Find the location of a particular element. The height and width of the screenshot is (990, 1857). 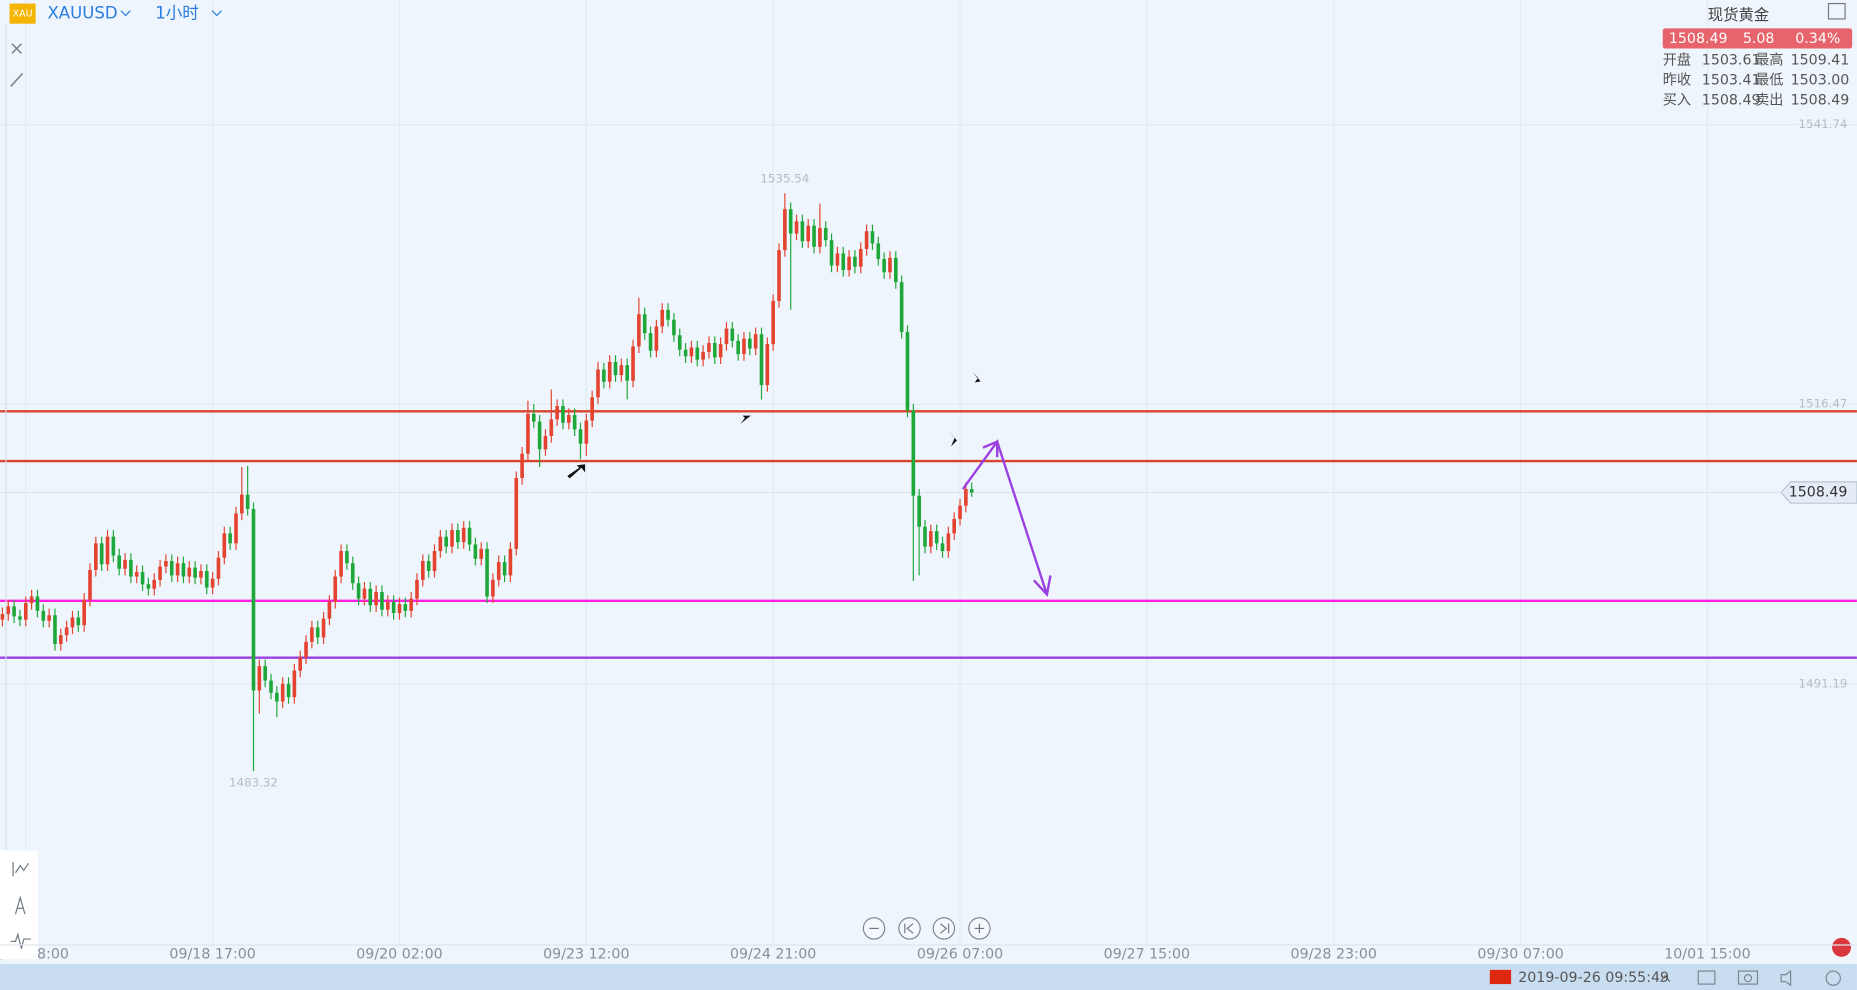

close-button is located at coordinates (16, 48).